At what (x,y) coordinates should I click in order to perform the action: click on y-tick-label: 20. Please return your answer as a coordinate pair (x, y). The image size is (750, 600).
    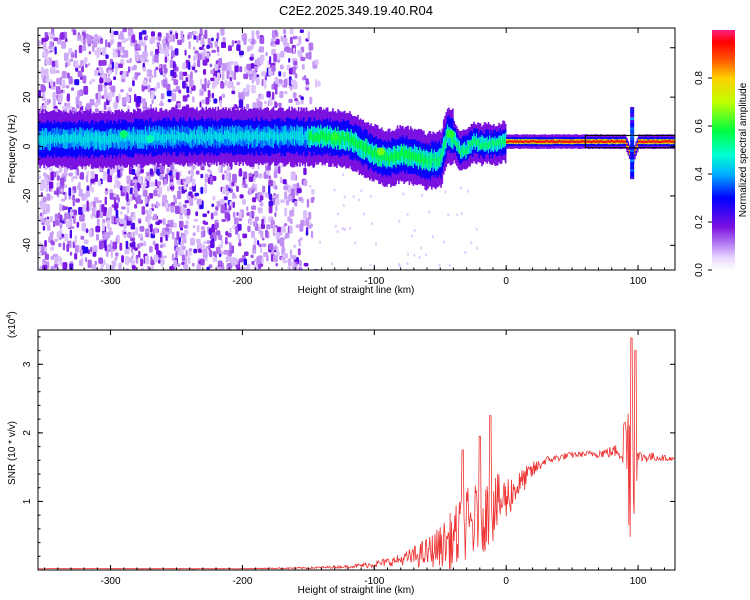
    Looking at the image, I should click on (27, 97).